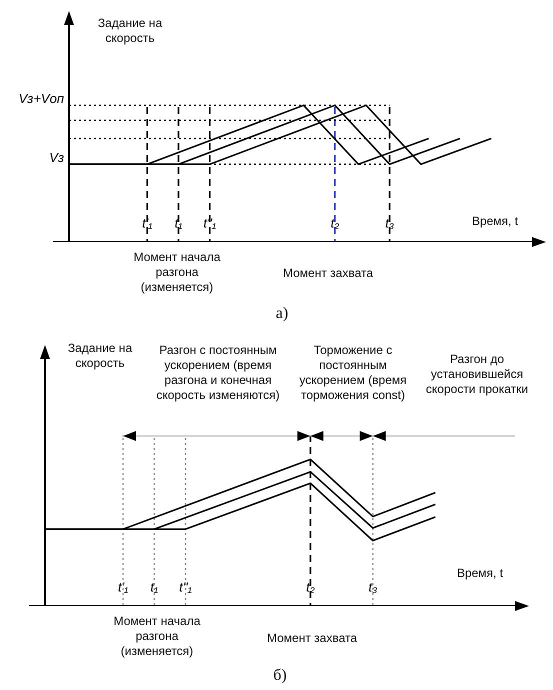 The image size is (553, 690). What do you see at coordinates (373, 586) in the screenshot?
I see `x-tick-label: t₃` at bounding box center [373, 586].